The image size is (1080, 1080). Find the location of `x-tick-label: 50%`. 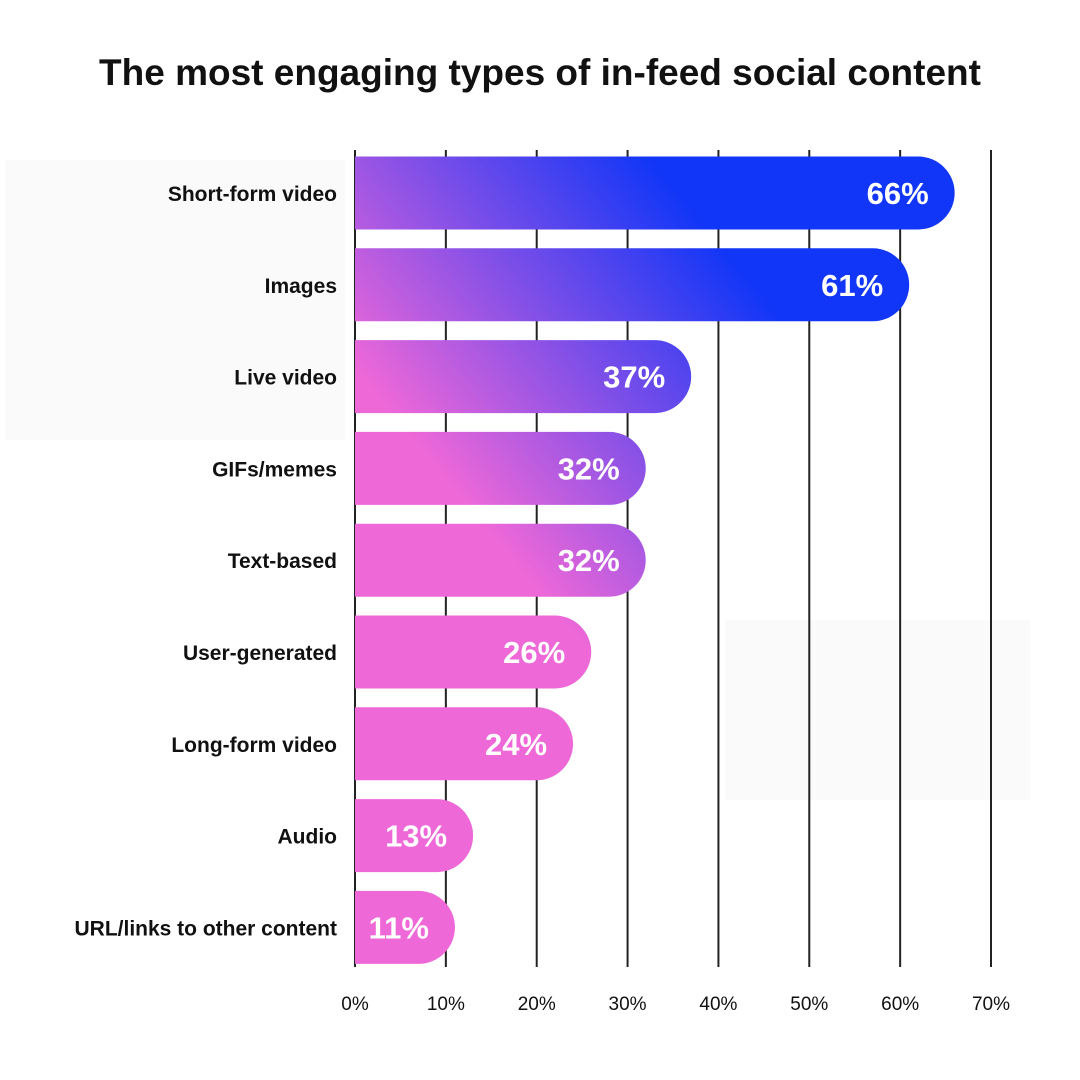

x-tick-label: 50% is located at coordinates (809, 1004).